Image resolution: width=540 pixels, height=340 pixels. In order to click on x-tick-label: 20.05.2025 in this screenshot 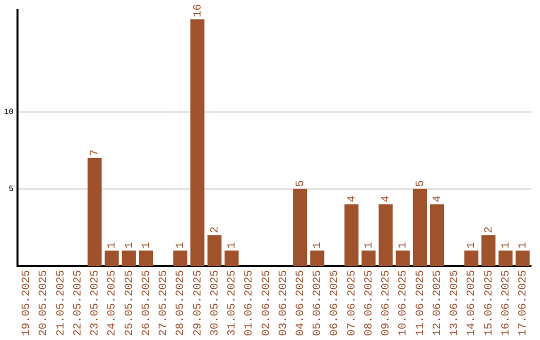, I will do `click(44, 303)`.